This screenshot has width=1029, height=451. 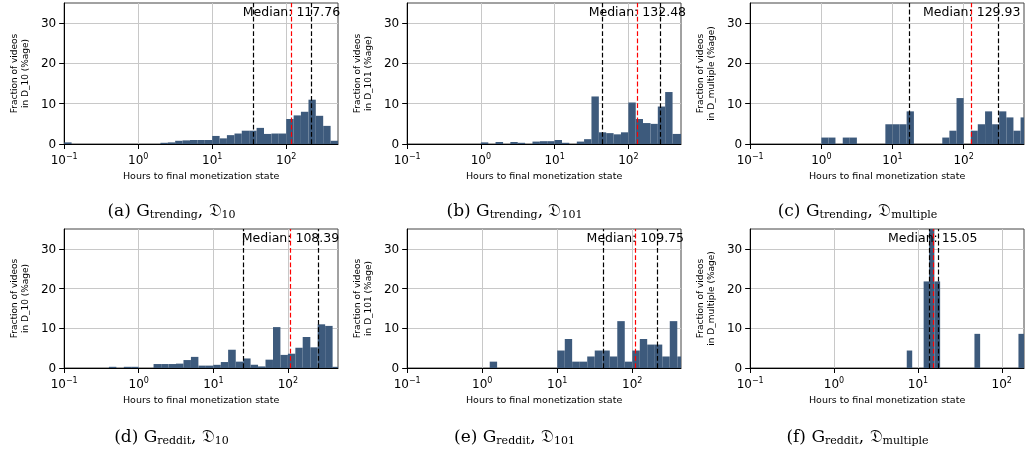 What do you see at coordinates (972, 11) in the screenshot?
I see `ref-line-label: Median: 129.93` at bounding box center [972, 11].